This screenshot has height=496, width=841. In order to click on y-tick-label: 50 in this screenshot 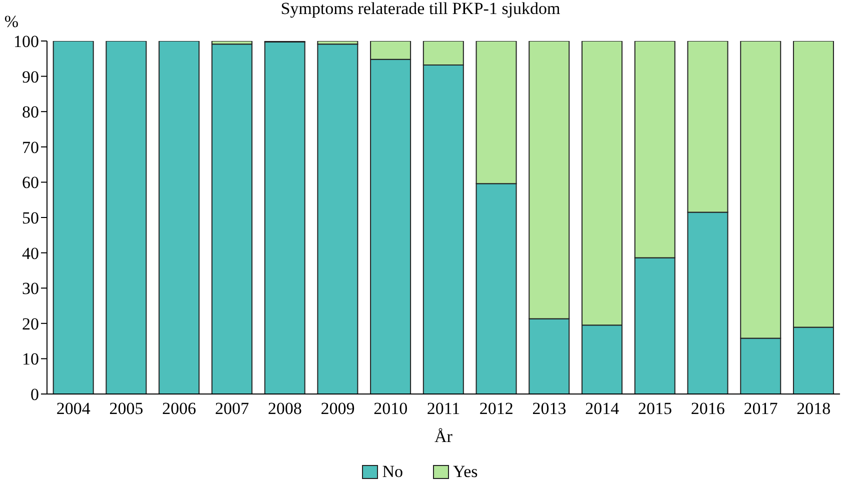, I will do `click(30, 218)`.